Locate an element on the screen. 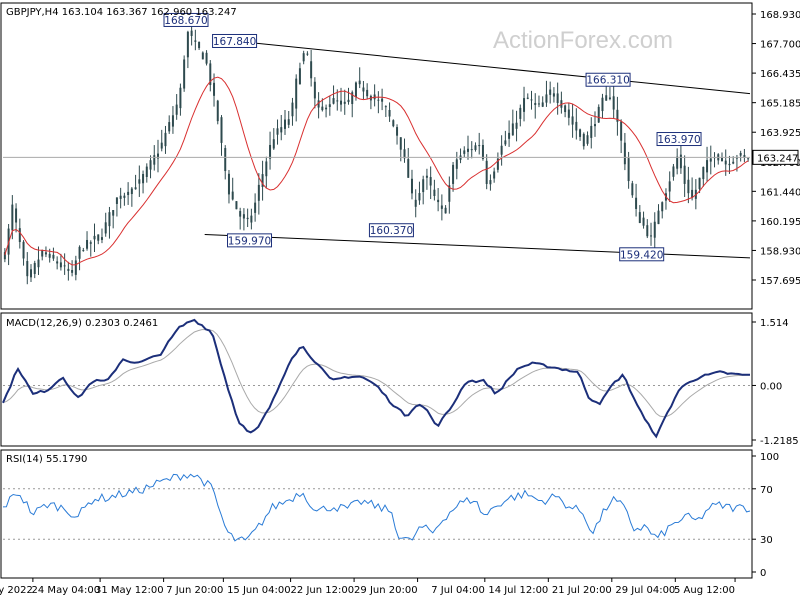 This screenshot has height=600, width=800. current-price-label: 163.247 is located at coordinates (777, 158).